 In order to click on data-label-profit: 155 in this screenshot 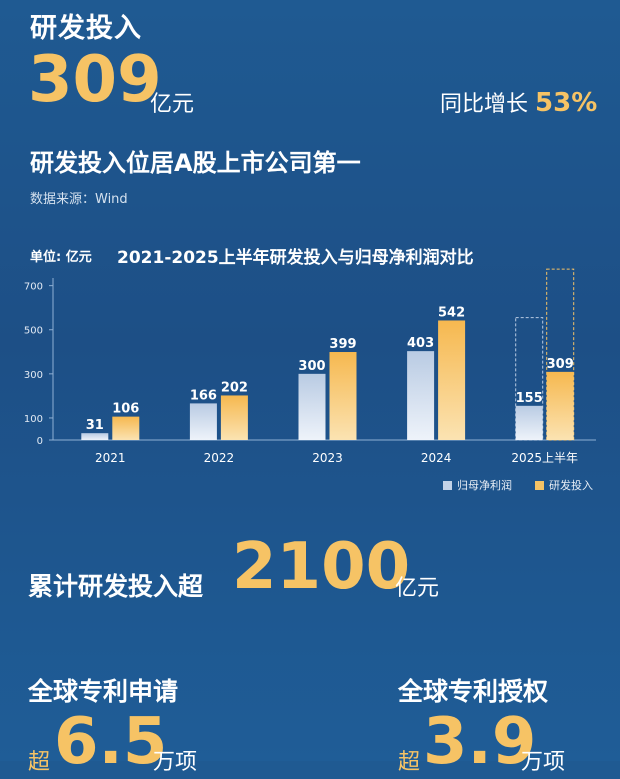, I will do `click(529, 398)`.